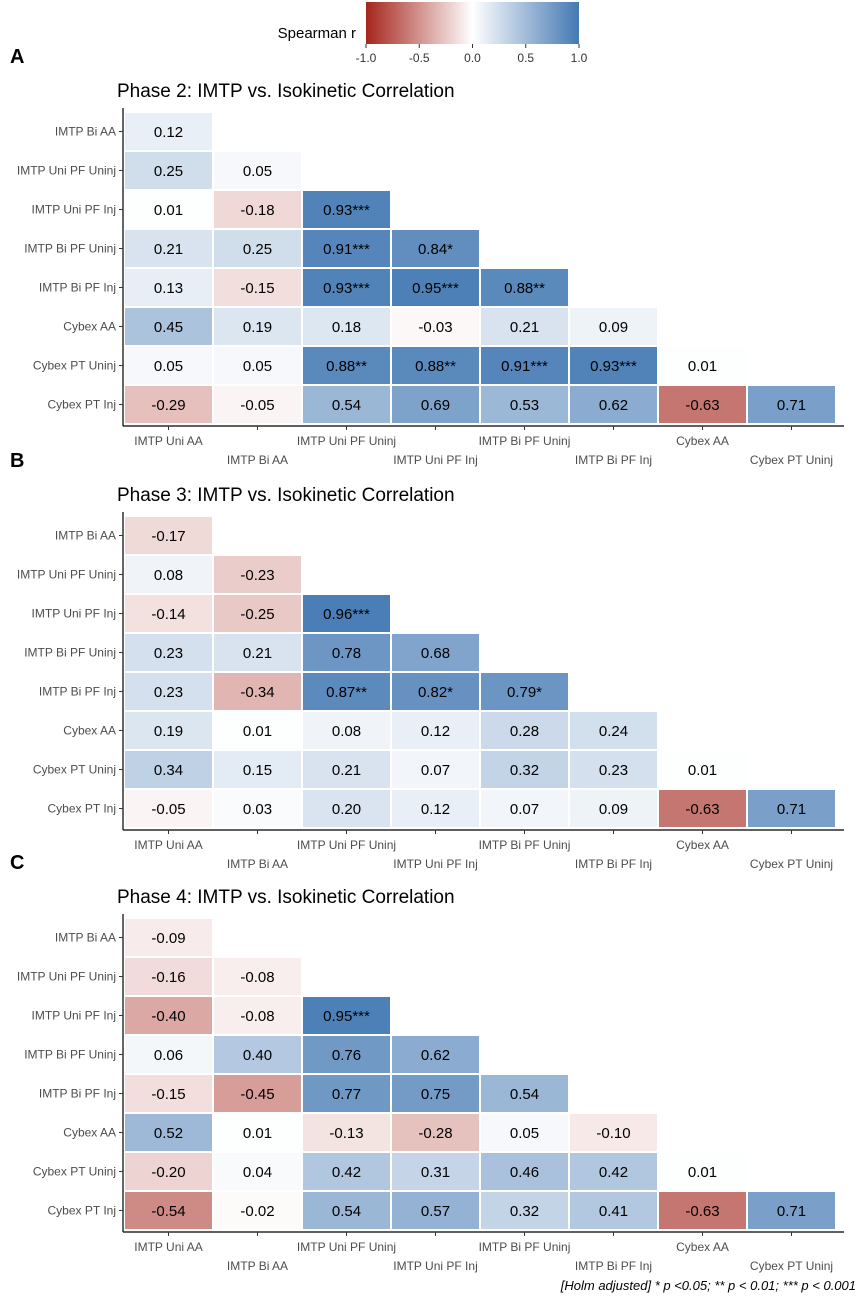 This screenshot has height=1298, width=860. Describe the element at coordinates (168, 1094) in the screenshot. I see `cell-value-label: -0.15` at that location.